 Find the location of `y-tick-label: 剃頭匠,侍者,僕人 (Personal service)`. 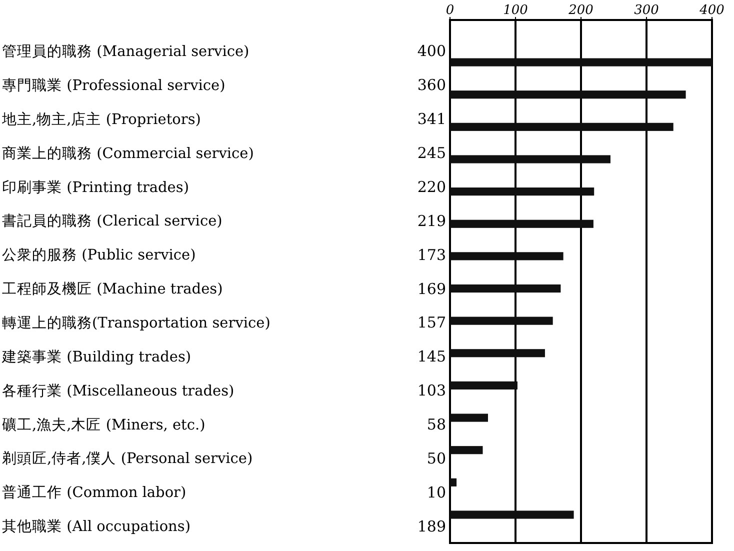

y-tick-label: 剃頭匠,侍者,僕人 (Personal service) is located at coordinates (127, 459).